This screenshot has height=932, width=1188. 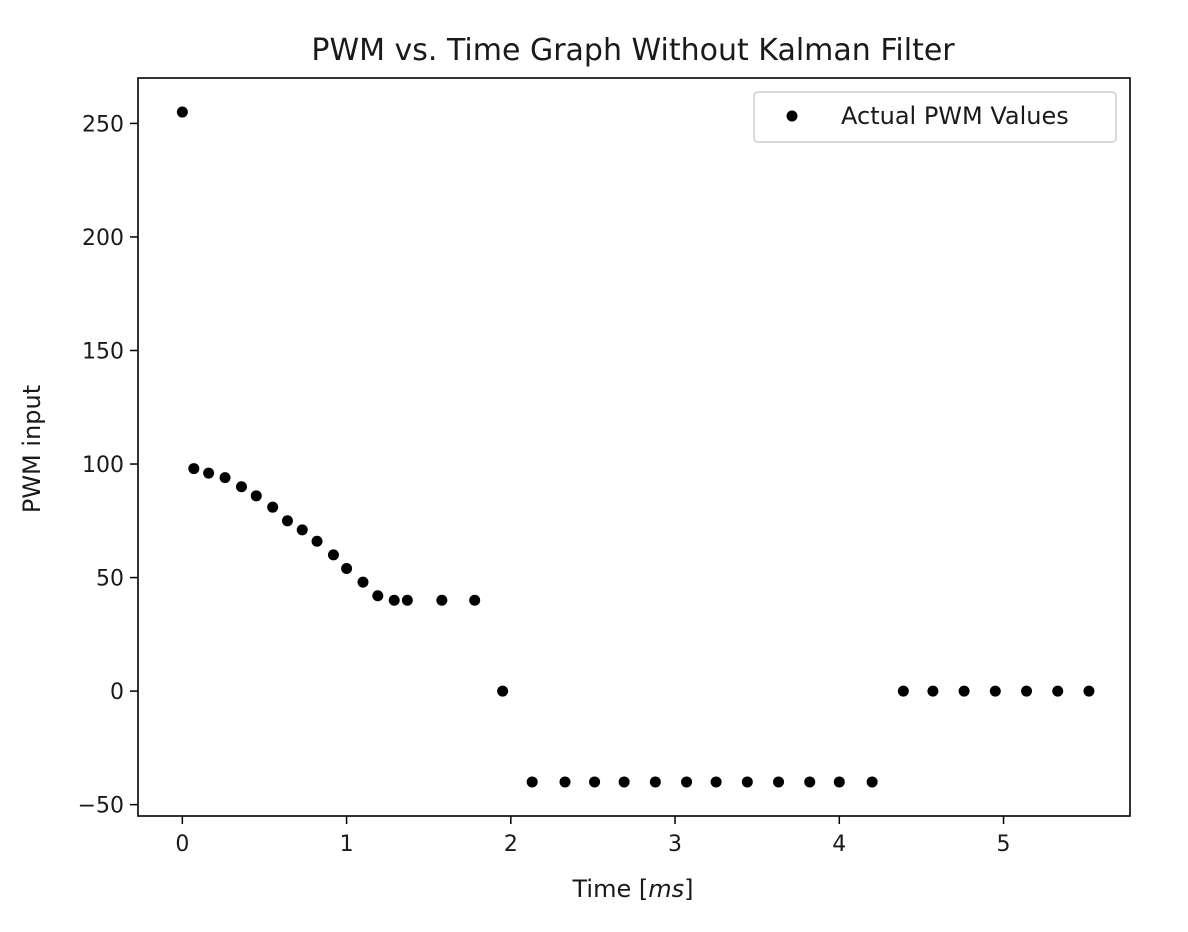 What do you see at coordinates (110, 579) in the screenshot?
I see `y-tick-label: 50` at bounding box center [110, 579].